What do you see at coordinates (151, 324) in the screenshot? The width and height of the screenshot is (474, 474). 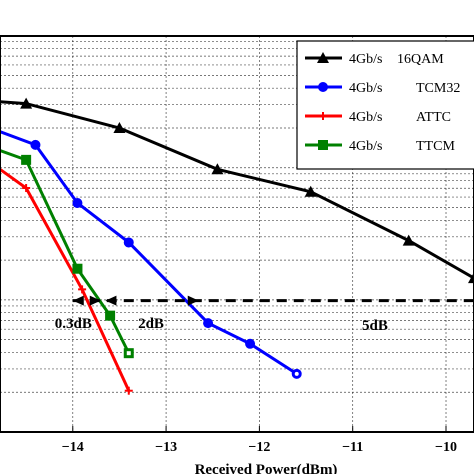 I see `annotation-label-1: 2dB` at bounding box center [151, 324].